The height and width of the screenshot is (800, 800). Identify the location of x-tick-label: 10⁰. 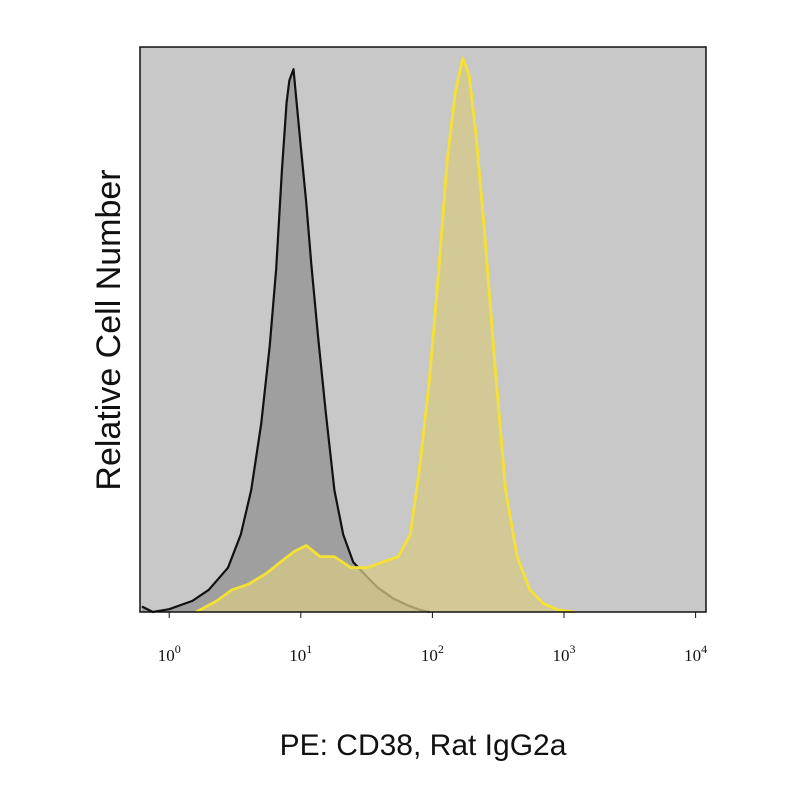
(169, 653).